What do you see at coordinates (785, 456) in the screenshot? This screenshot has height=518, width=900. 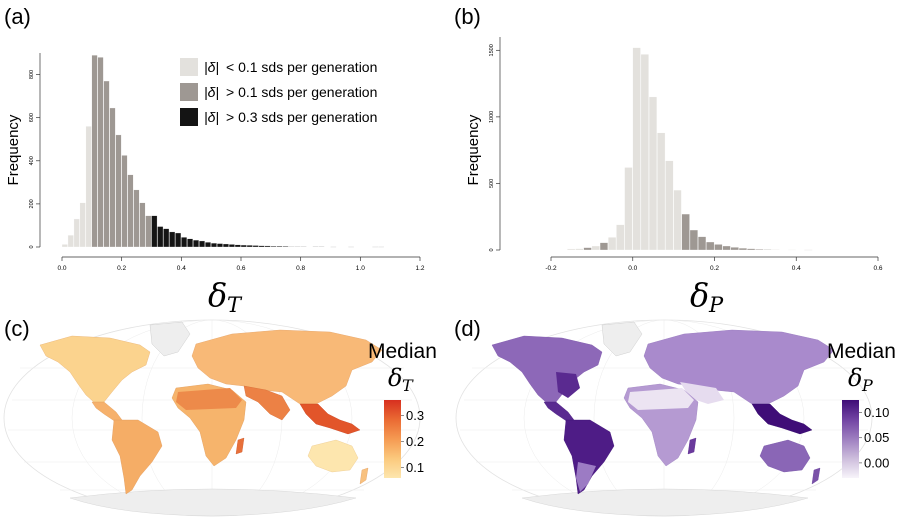 I see `australia-d` at bounding box center [785, 456].